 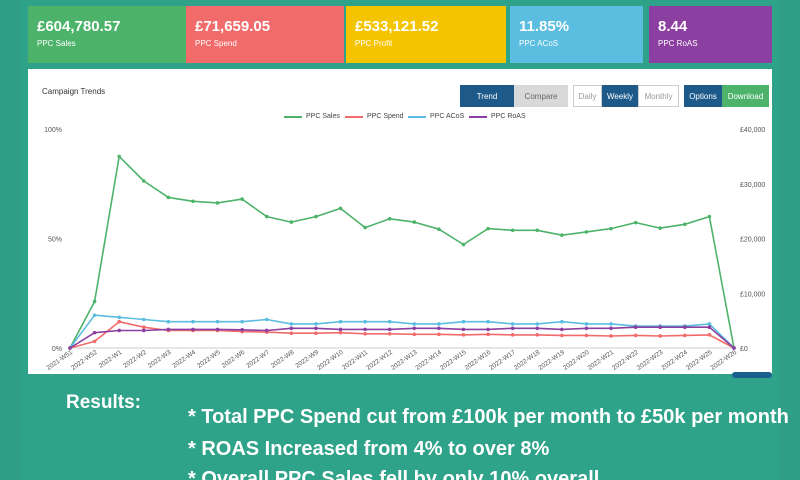 I want to click on series-line-ppc-acos, so click(x=402, y=331).